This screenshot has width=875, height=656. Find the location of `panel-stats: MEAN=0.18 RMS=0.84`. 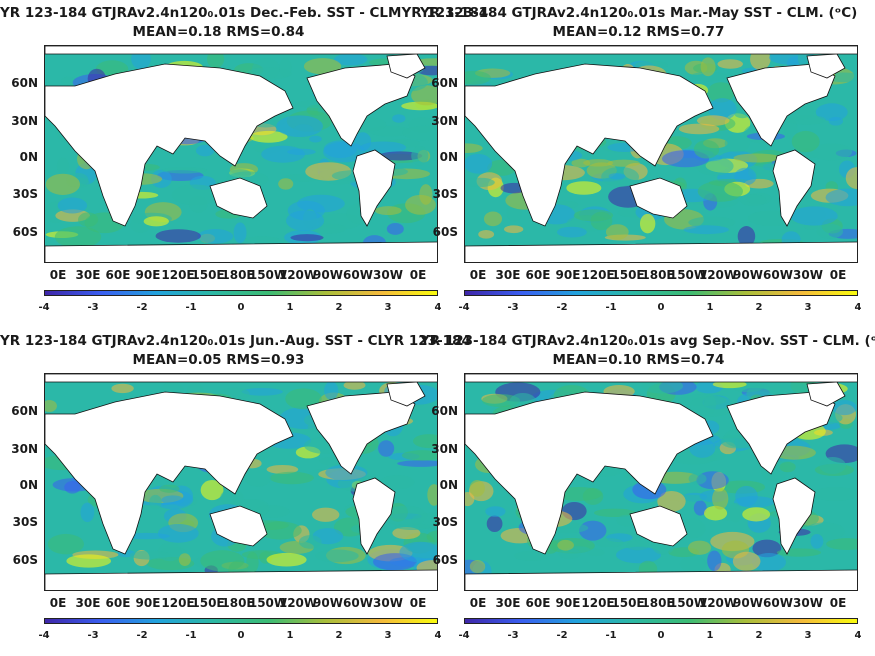

panel-stats: MEAN=0.18 RMS=0.84 is located at coordinates (218, 32).